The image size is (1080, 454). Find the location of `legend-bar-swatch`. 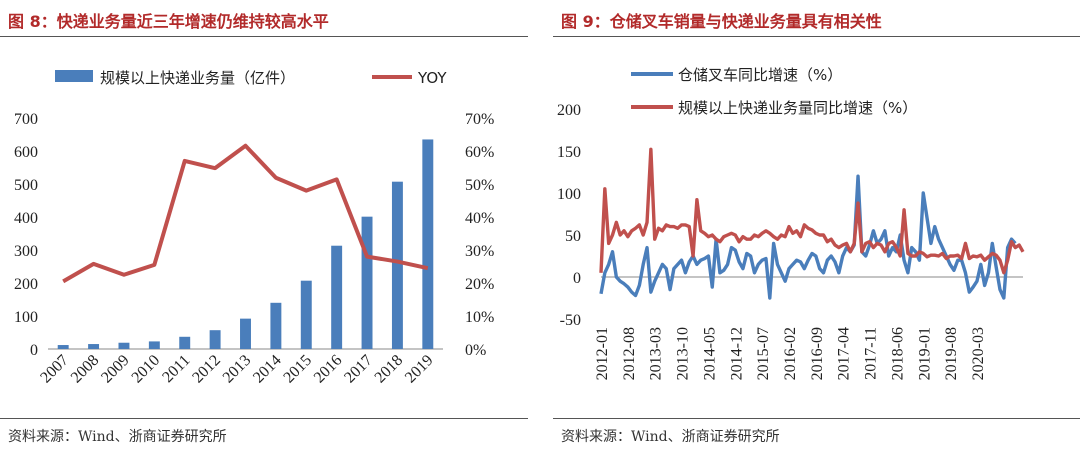

legend-bar-swatch is located at coordinates (74, 76).